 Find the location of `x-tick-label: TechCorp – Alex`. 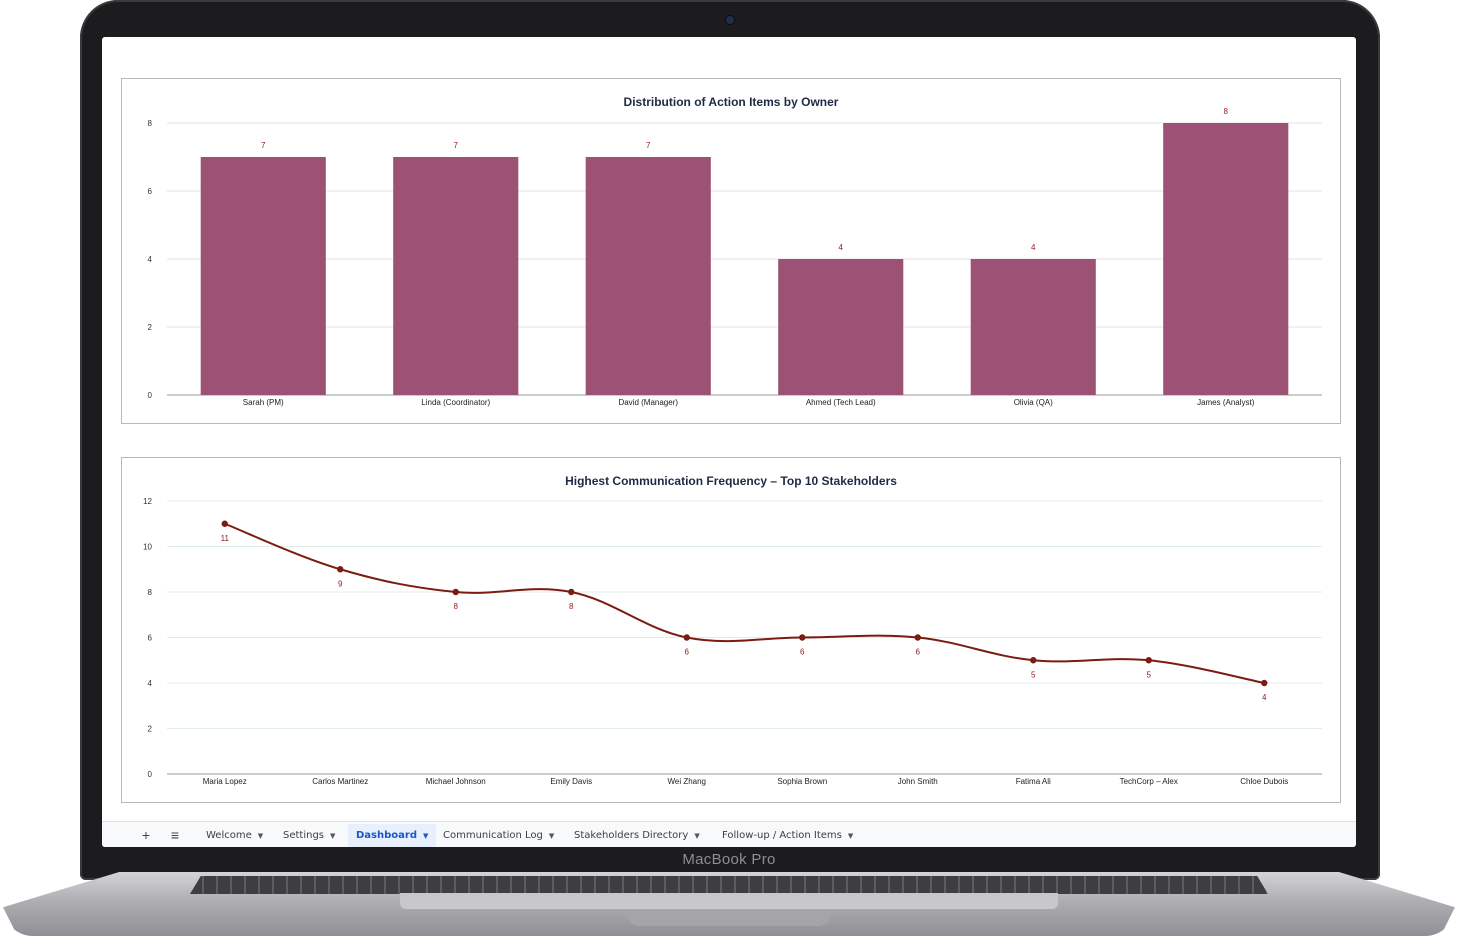

x-tick-label: TechCorp – Alex is located at coordinates (1149, 781).